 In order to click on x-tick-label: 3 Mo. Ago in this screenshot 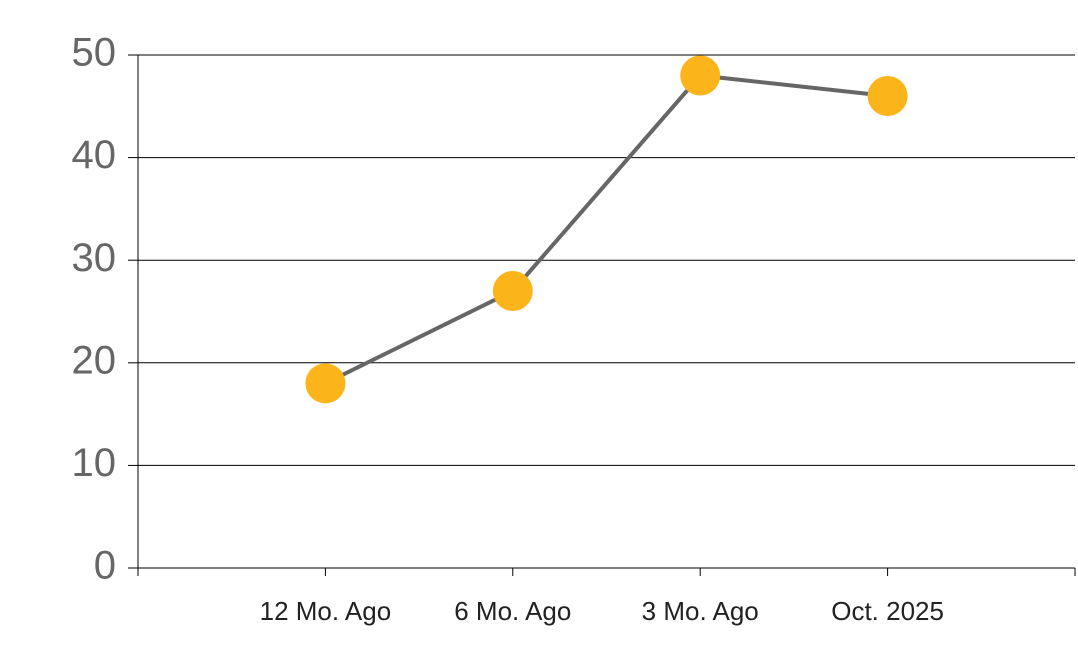, I will do `click(700, 611)`.